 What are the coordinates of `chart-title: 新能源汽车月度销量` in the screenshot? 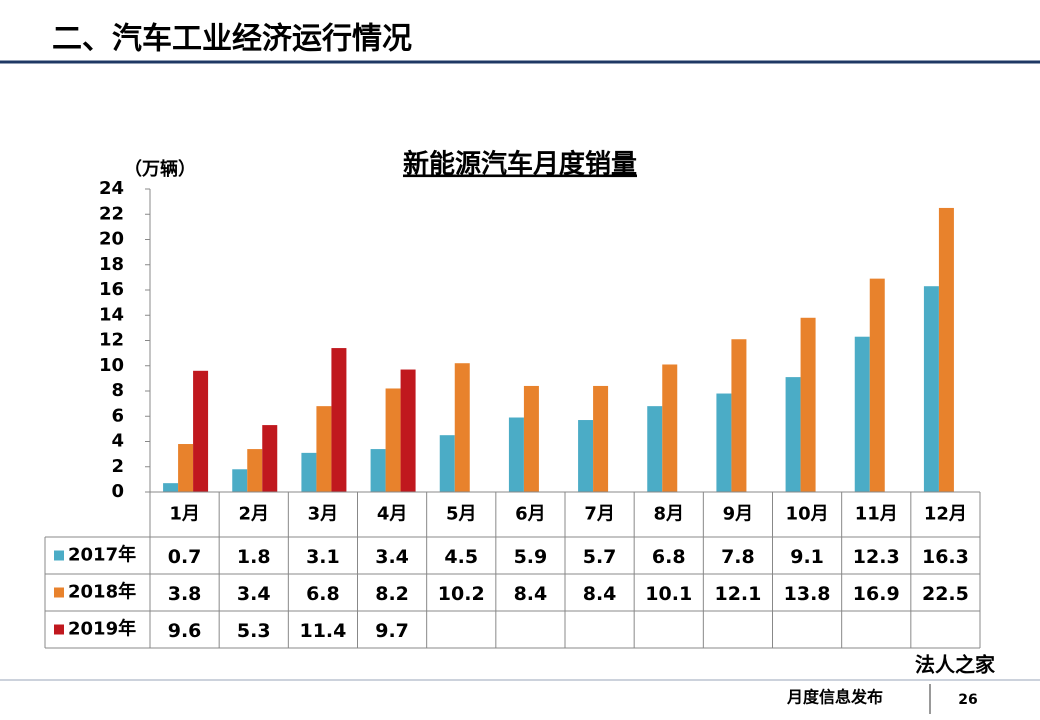 It's located at (520, 164).